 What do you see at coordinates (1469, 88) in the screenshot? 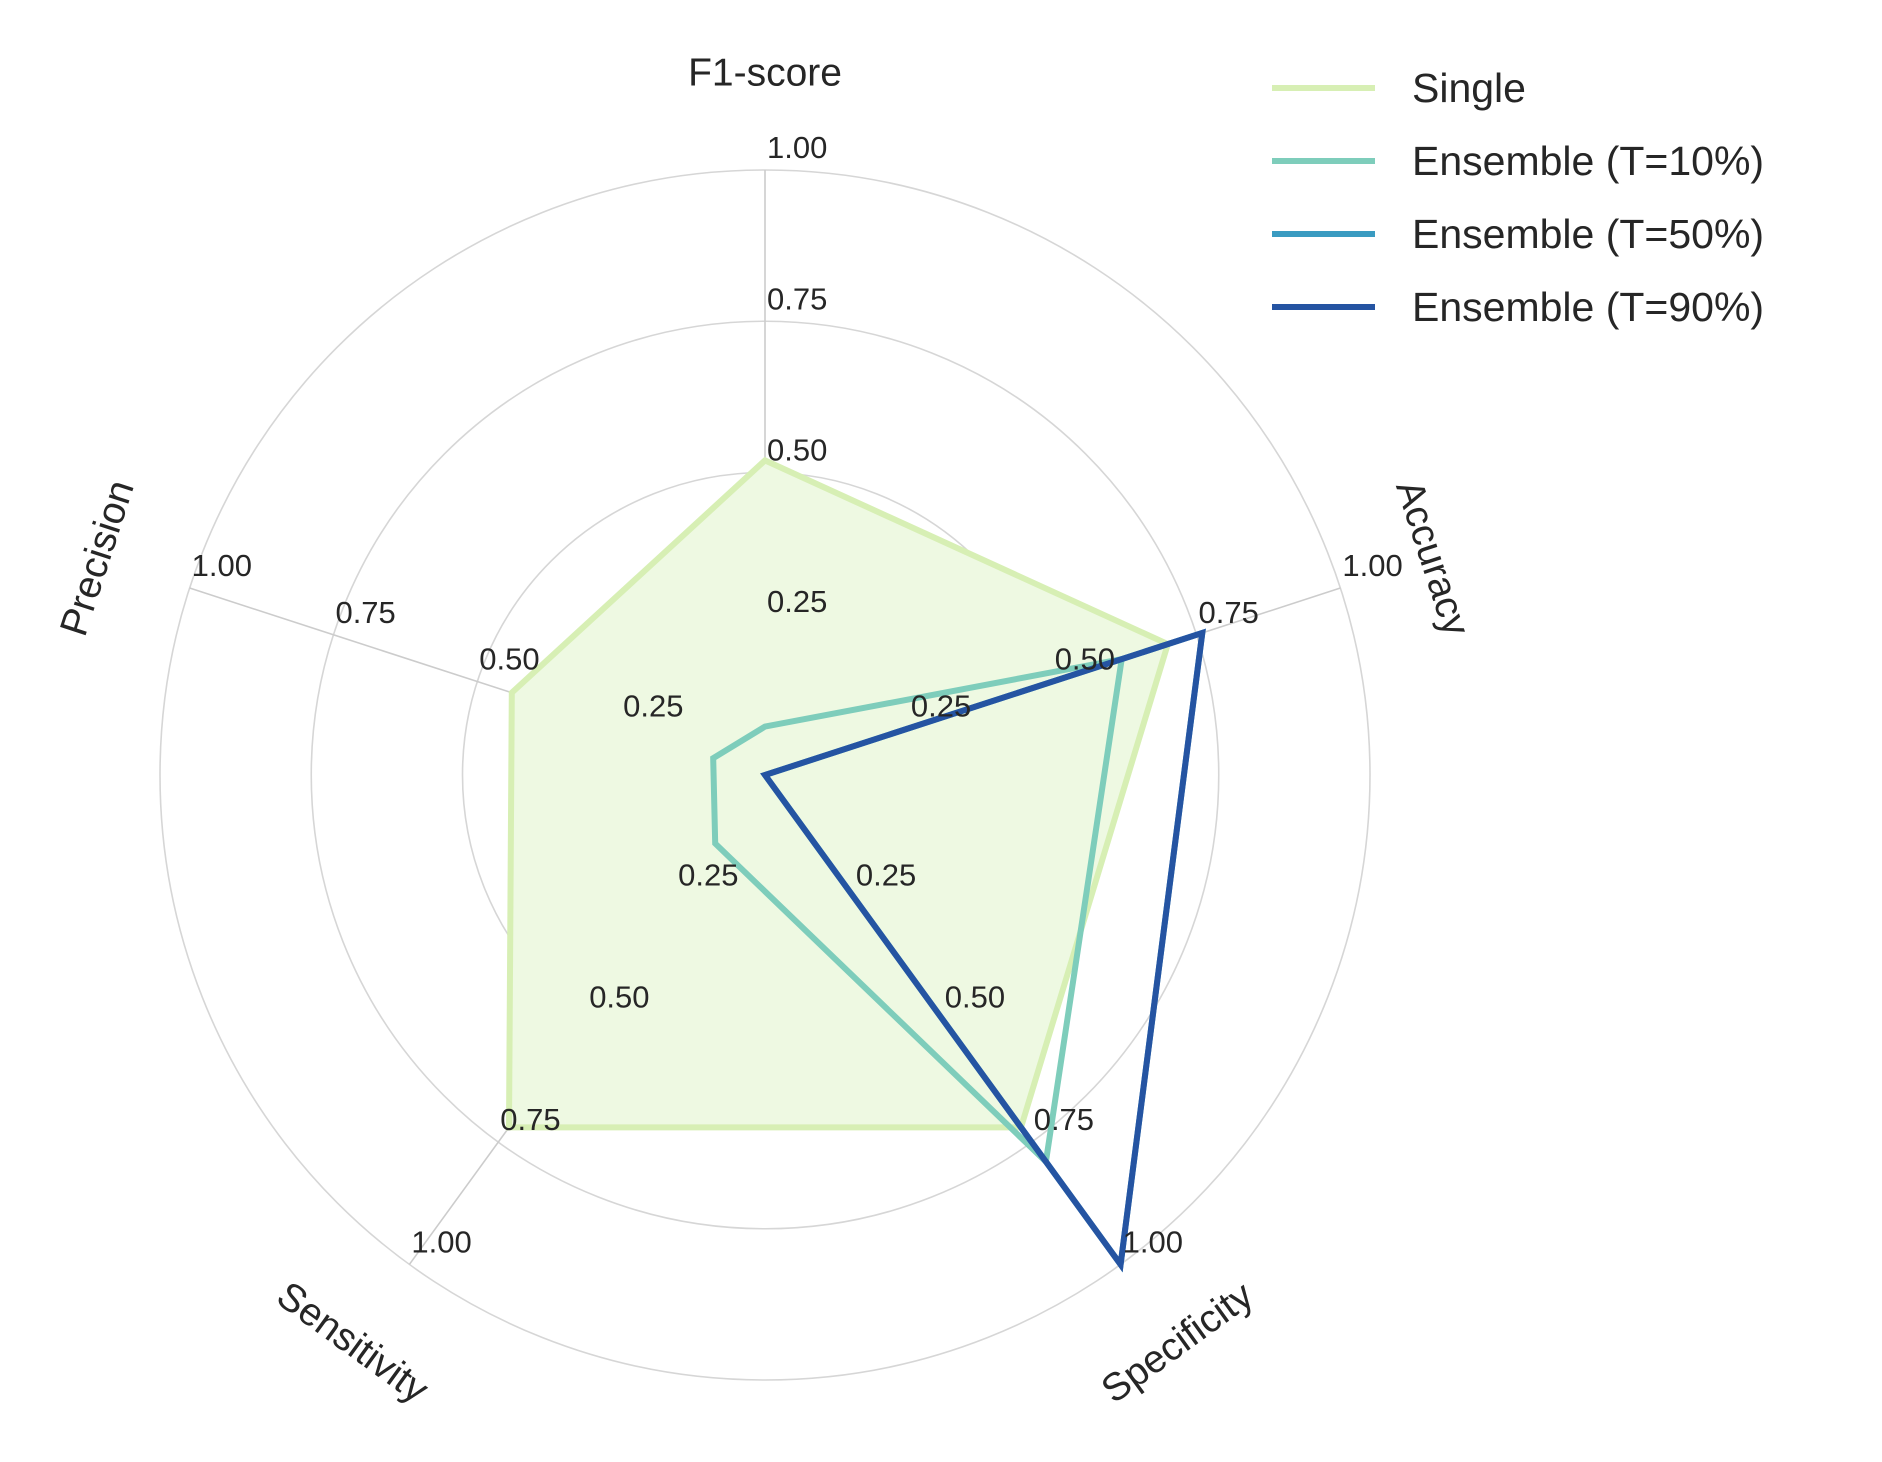
I see `legend-label-1: Single` at bounding box center [1469, 88].